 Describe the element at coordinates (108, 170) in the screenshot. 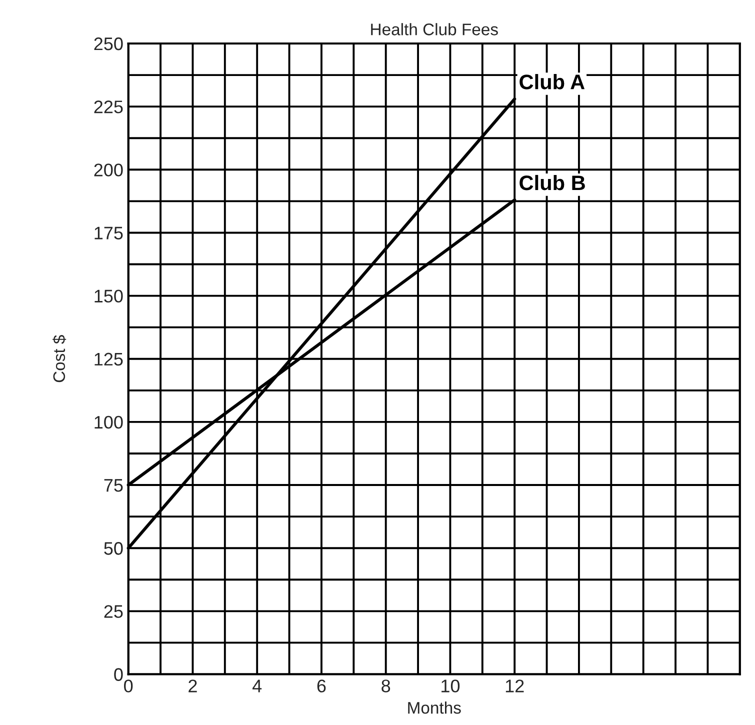

I see `y-tick-label: 200` at that location.